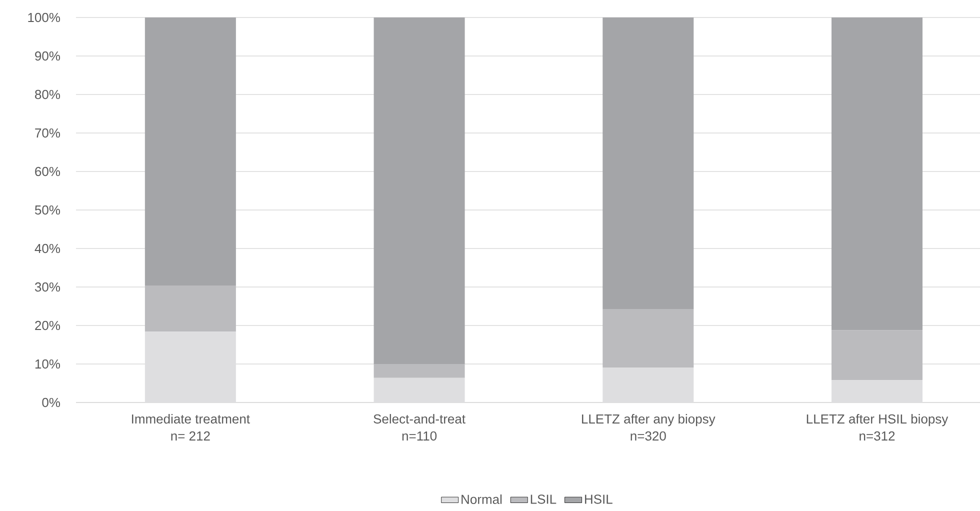 The width and height of the screenshot is (980, 511). I want to click on x-tick-label: LLETZ after HSIL biopsy n=312, so click(877, 427).